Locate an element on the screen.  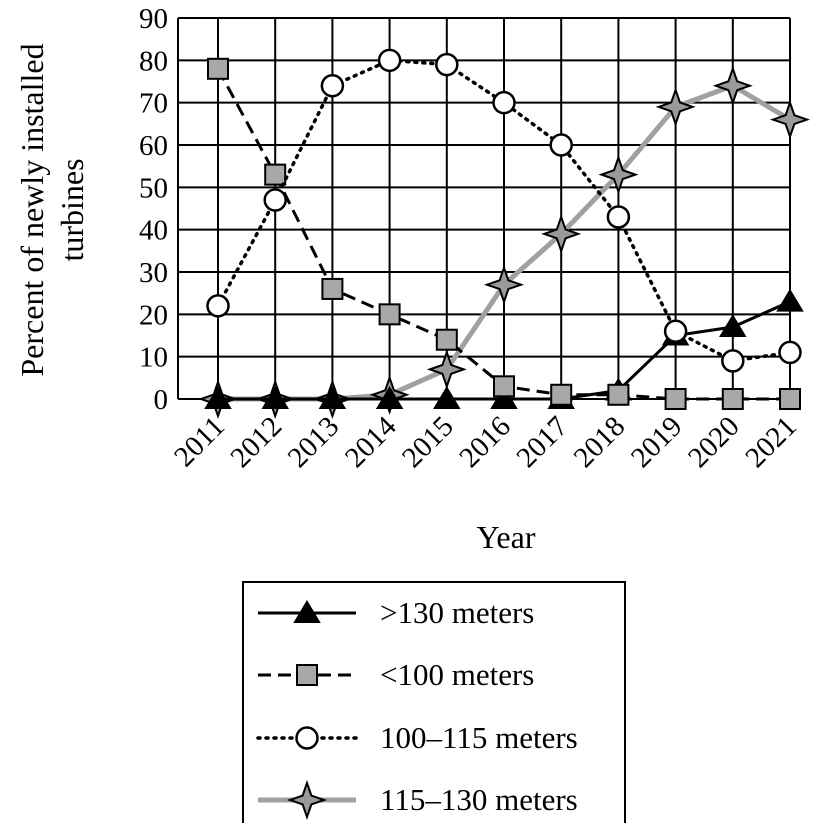
x-tick-label: 2015 is located at coordinates (428, 442).